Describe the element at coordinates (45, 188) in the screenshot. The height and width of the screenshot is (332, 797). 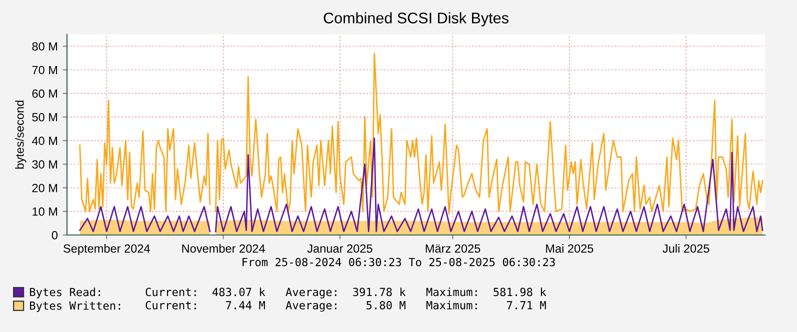
I see `y-tick-label: 20 M` at that location.